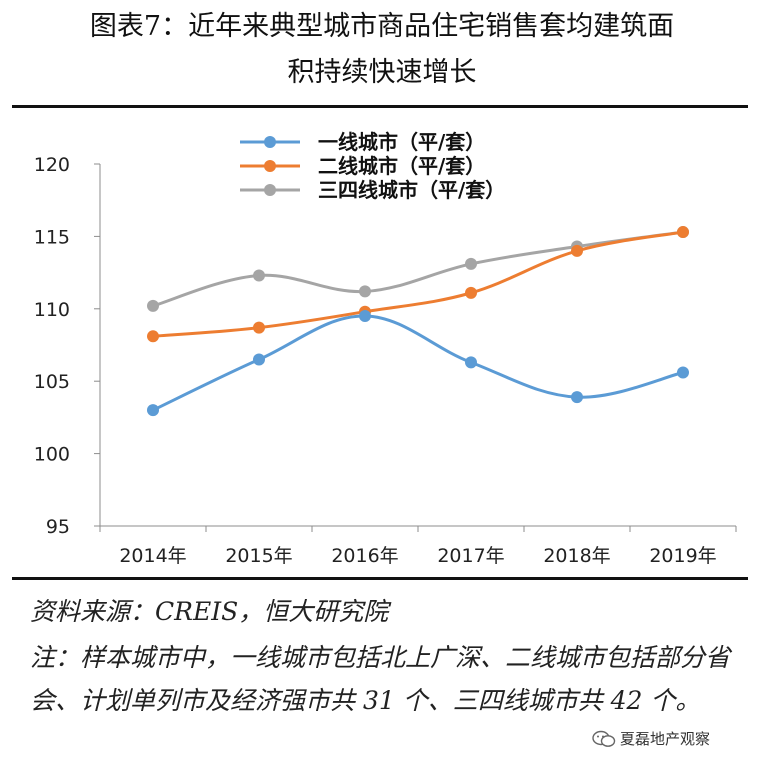 This screenshot has height=776, width=764. Describe the element at coordinates (364, 556) in the screenshot. I see `x-tick-label: 2016年` at that location.